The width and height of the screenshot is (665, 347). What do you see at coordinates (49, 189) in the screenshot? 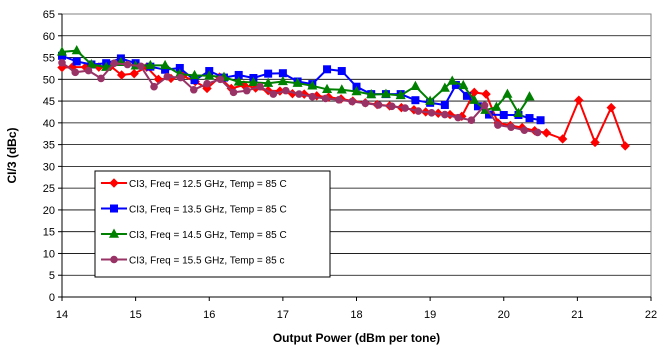
I see `y-tick-label: 25` at bounding box center [49, 189].